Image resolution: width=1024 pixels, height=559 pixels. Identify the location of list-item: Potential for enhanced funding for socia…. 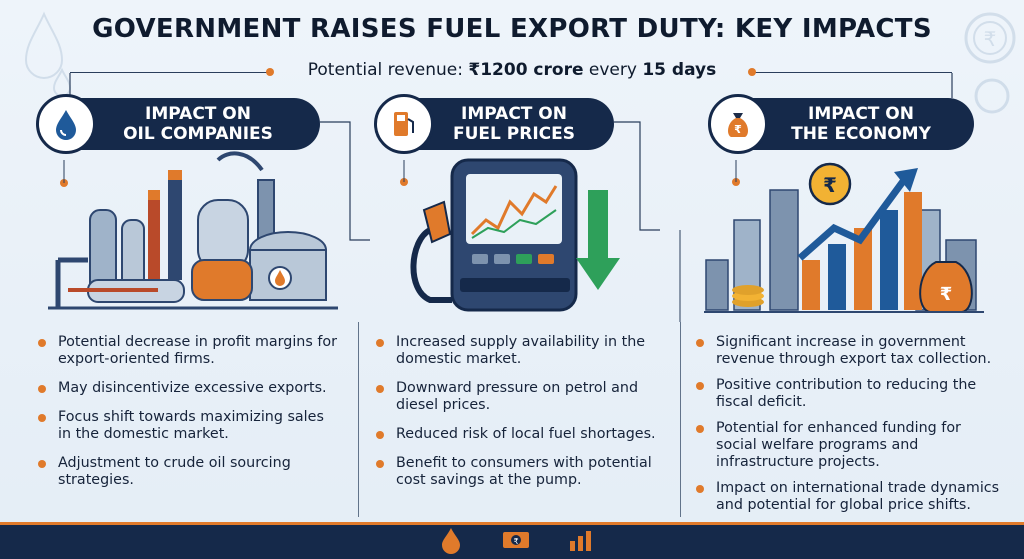
(849, 445).